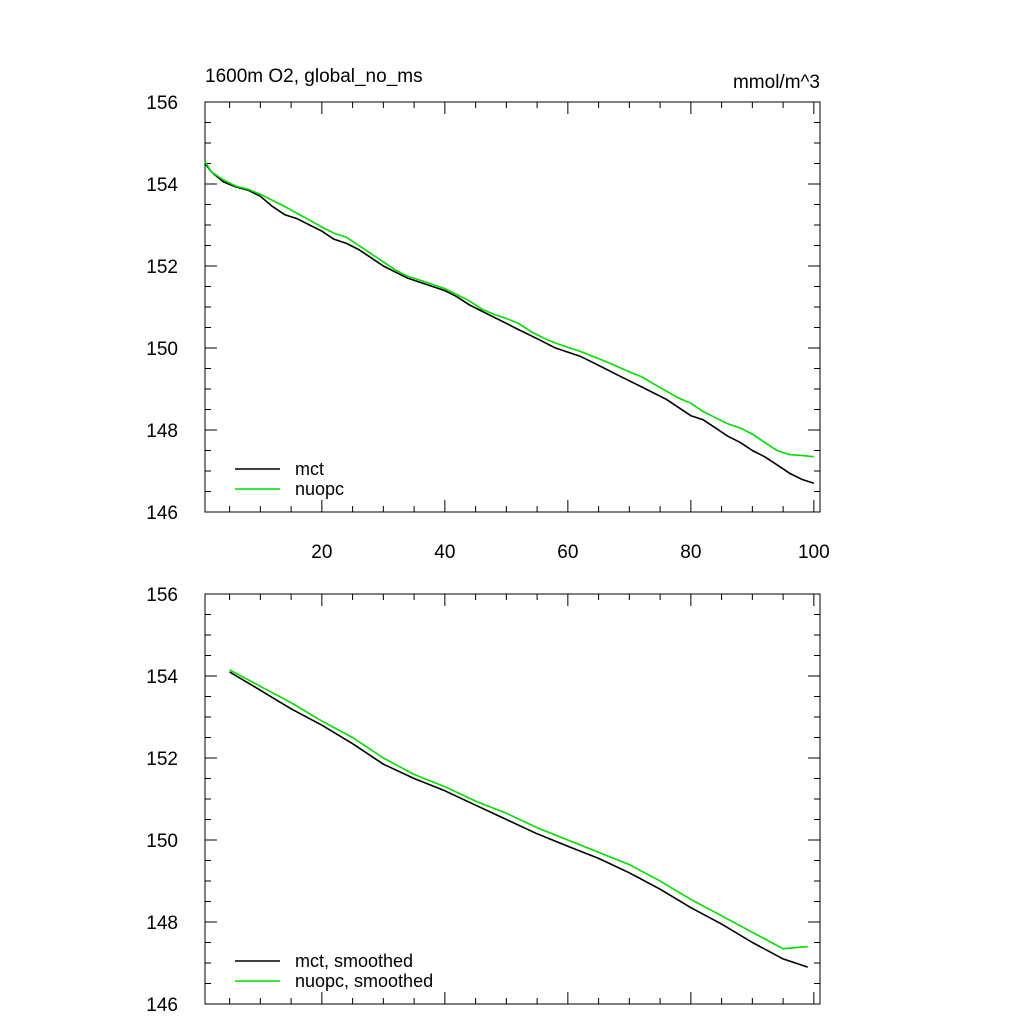  I want to click on x-tick-label: 20, so click(321, 552).